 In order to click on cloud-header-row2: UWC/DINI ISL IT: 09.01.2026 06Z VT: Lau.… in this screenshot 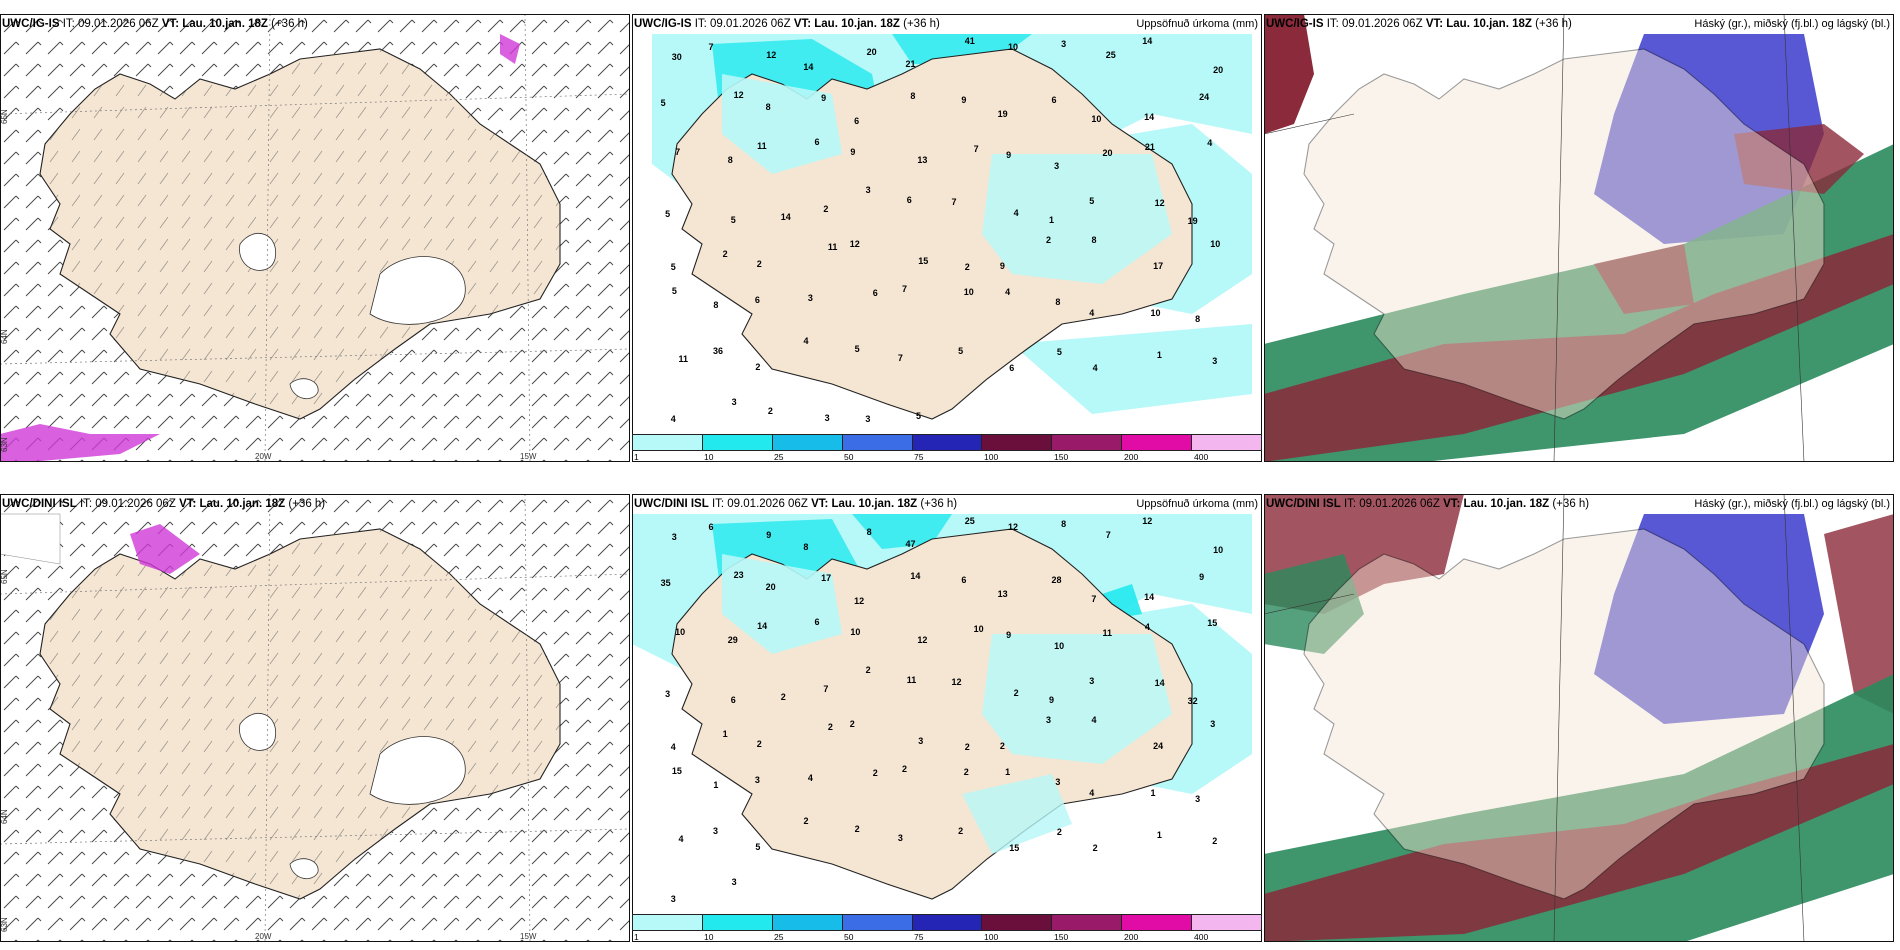, I will do `click(1428, 504)`.